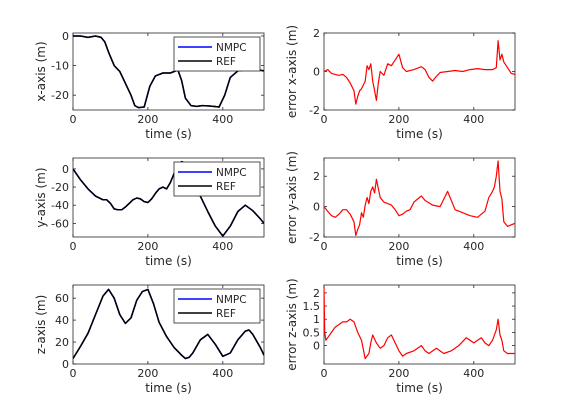 This screenshot has height=420, width=570. What do you see at coordinates (312, 306) in the screenshot?
I see `y-tick-label: 1.5` at bounding box center [312, 306].